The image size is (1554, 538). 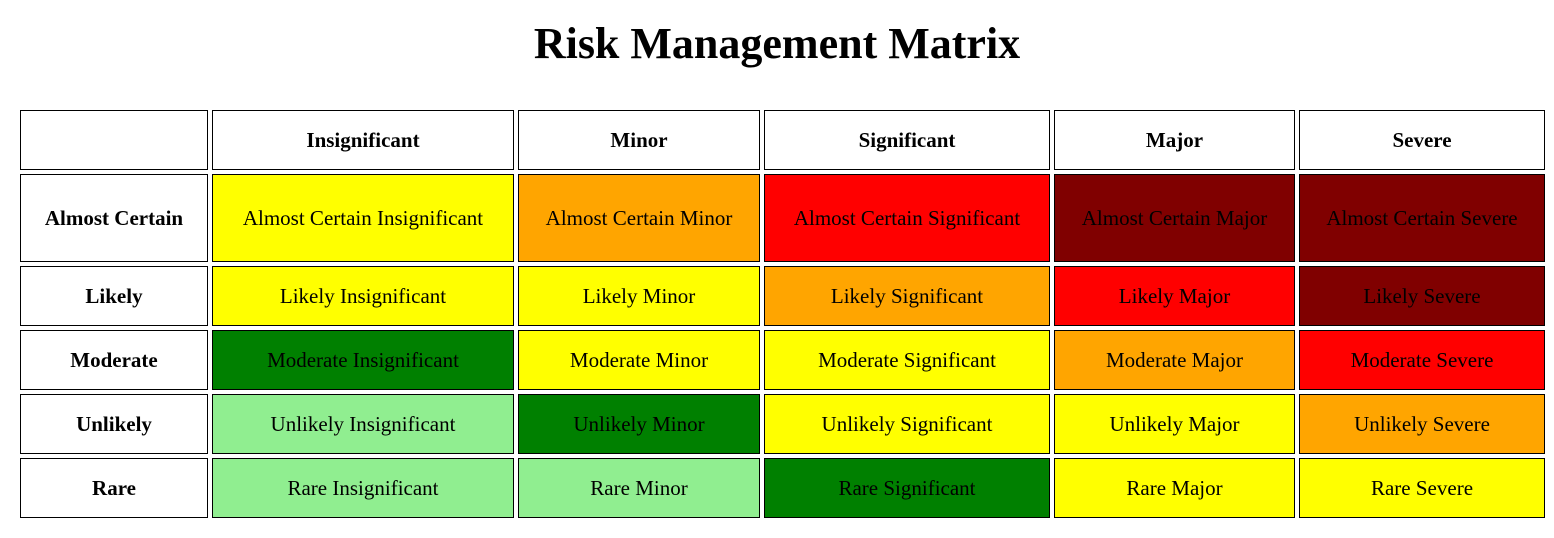 What do you see at coordinates (907, 488) in the screenshot?
I see `risk-cell: Rare Significant` at bounding box center [907, 488].